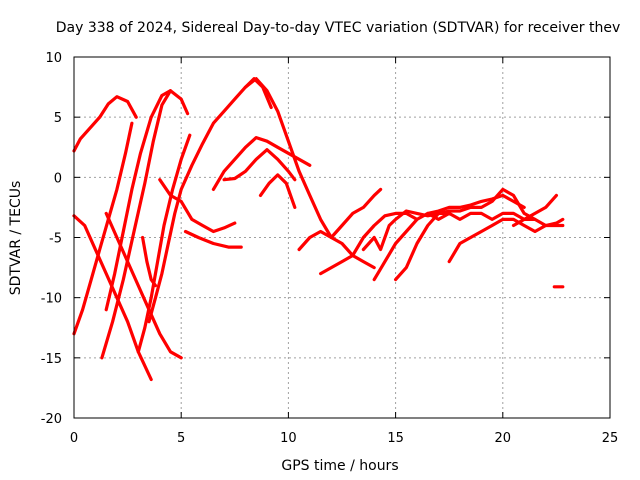  I want to click on x-tick-label: 25, so click(610, 438).